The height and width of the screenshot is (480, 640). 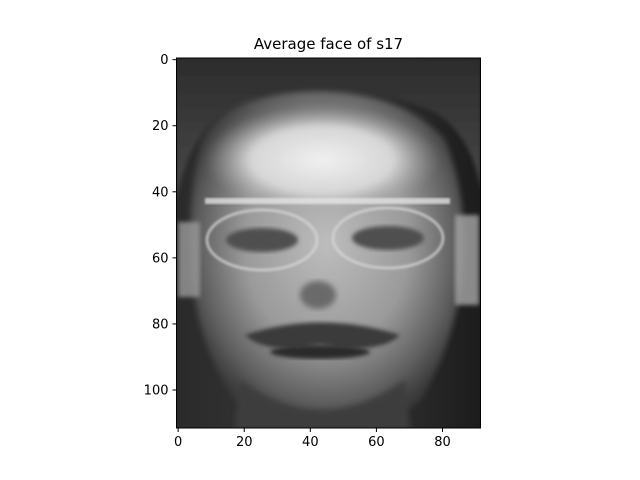 What do you see at coordinates (376, 442) in the screenshot?
I see `x-tick-label: 60` at bounding box center [376, 442].